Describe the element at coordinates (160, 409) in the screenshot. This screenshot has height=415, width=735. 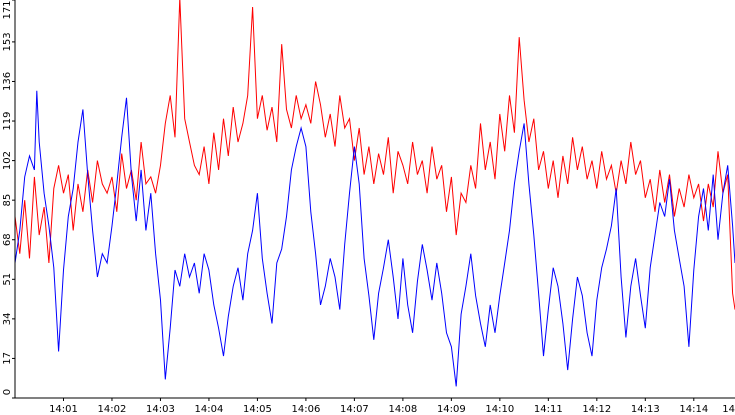
I see `x-tick-label: 14:03` at that location.